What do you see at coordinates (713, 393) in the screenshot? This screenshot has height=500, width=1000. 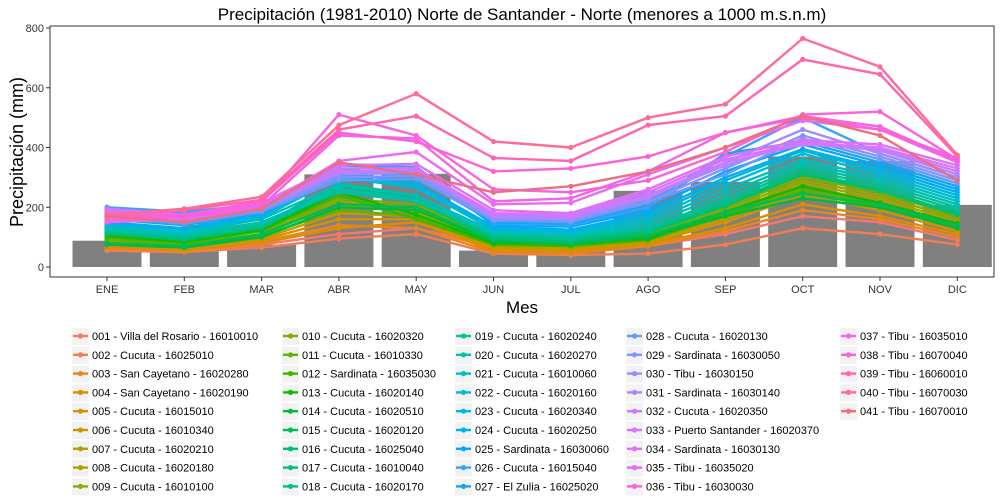 I see `legend-item-label: 031 - Sardinata - 16030140` at bounding box center [713, 393].